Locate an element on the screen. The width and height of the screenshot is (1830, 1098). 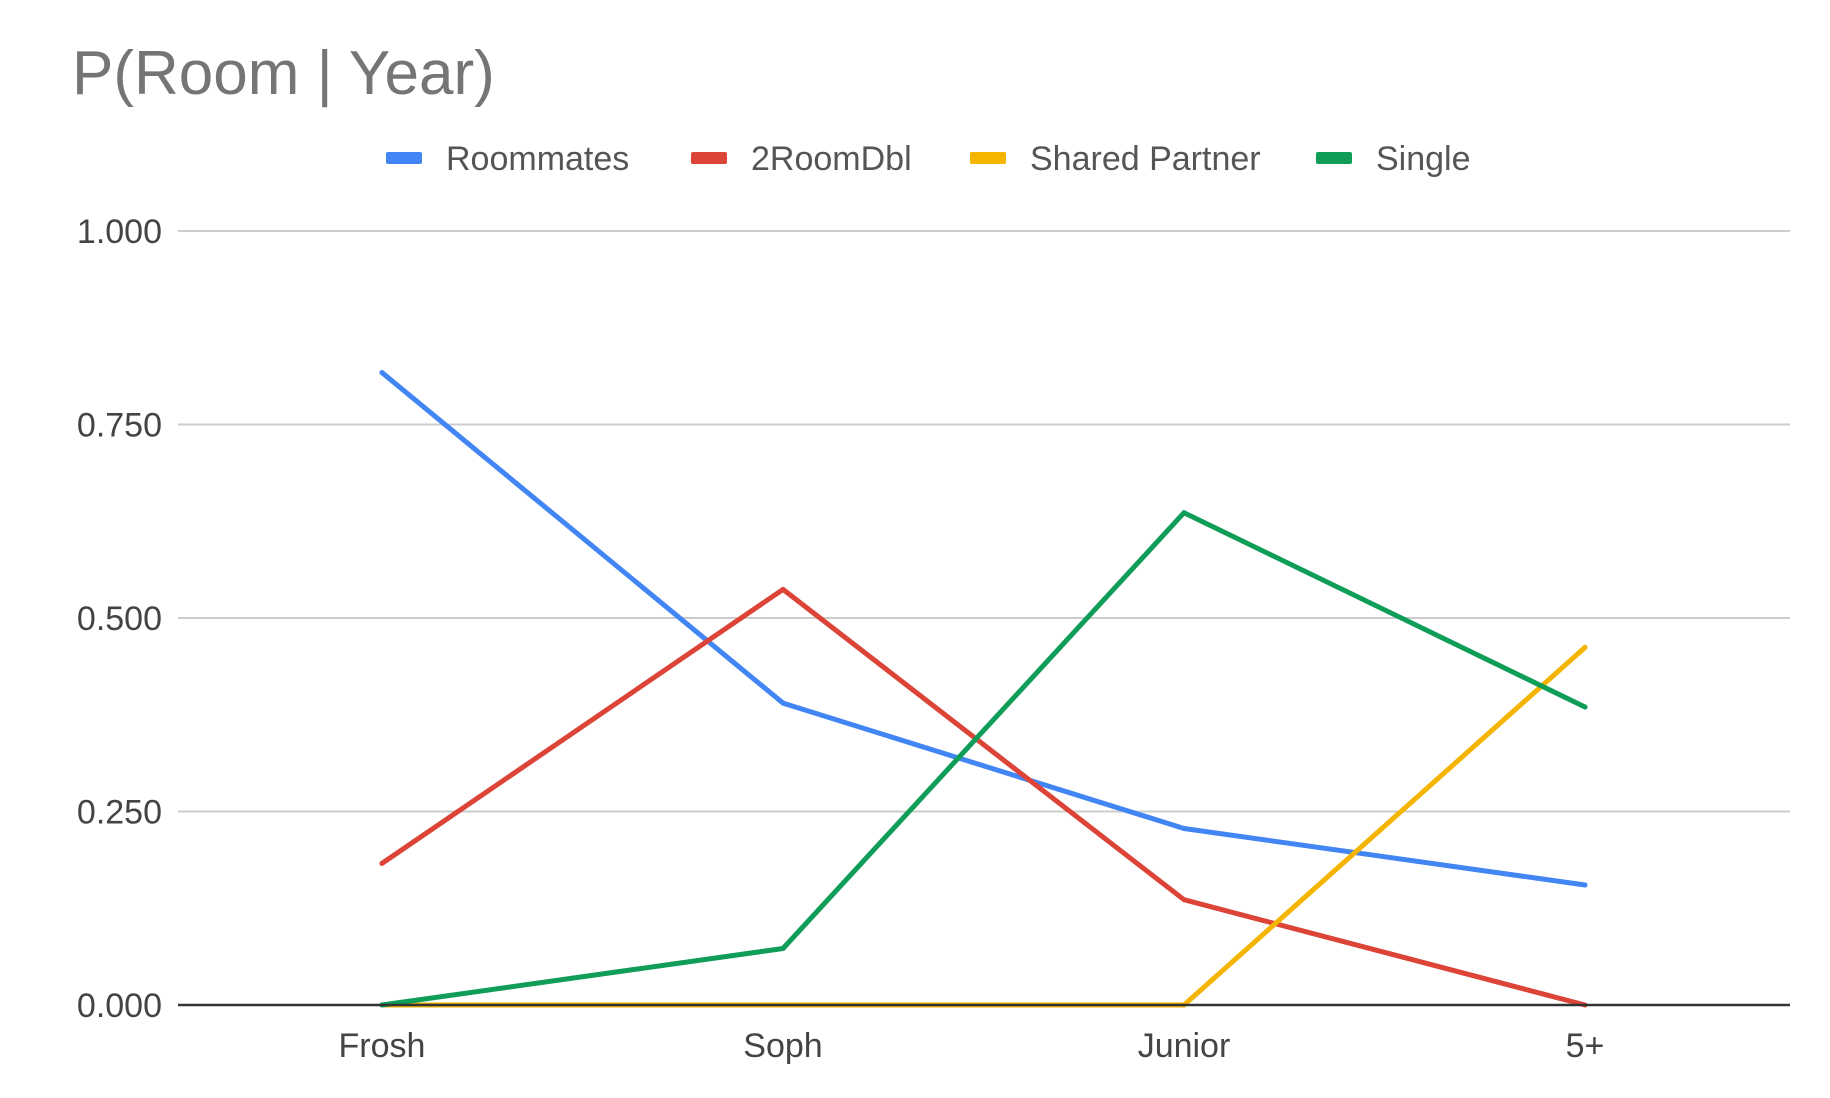
y-tick-label: 1.000 is located at coordinates (119, 232).